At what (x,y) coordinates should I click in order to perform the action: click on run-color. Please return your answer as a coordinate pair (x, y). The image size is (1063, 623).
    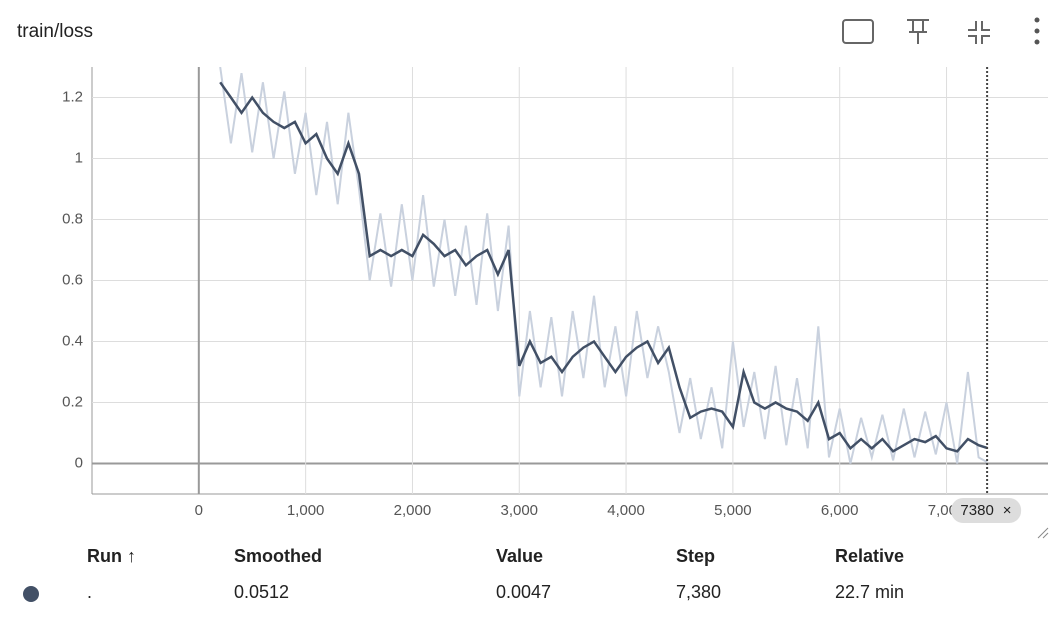
    Looking at the image, I should click on (31, 594).